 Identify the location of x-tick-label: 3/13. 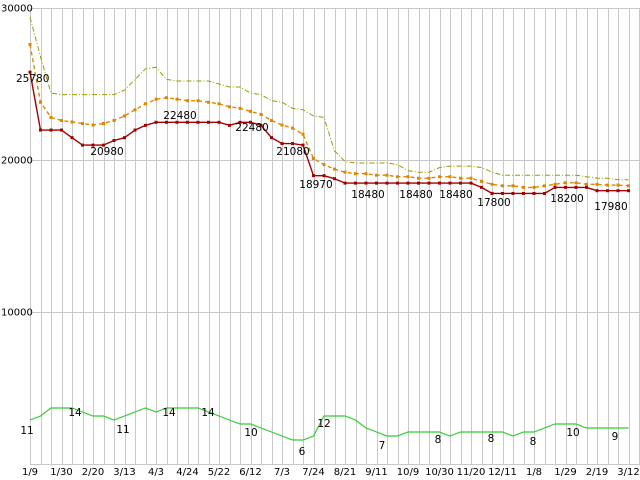
(124, 472).